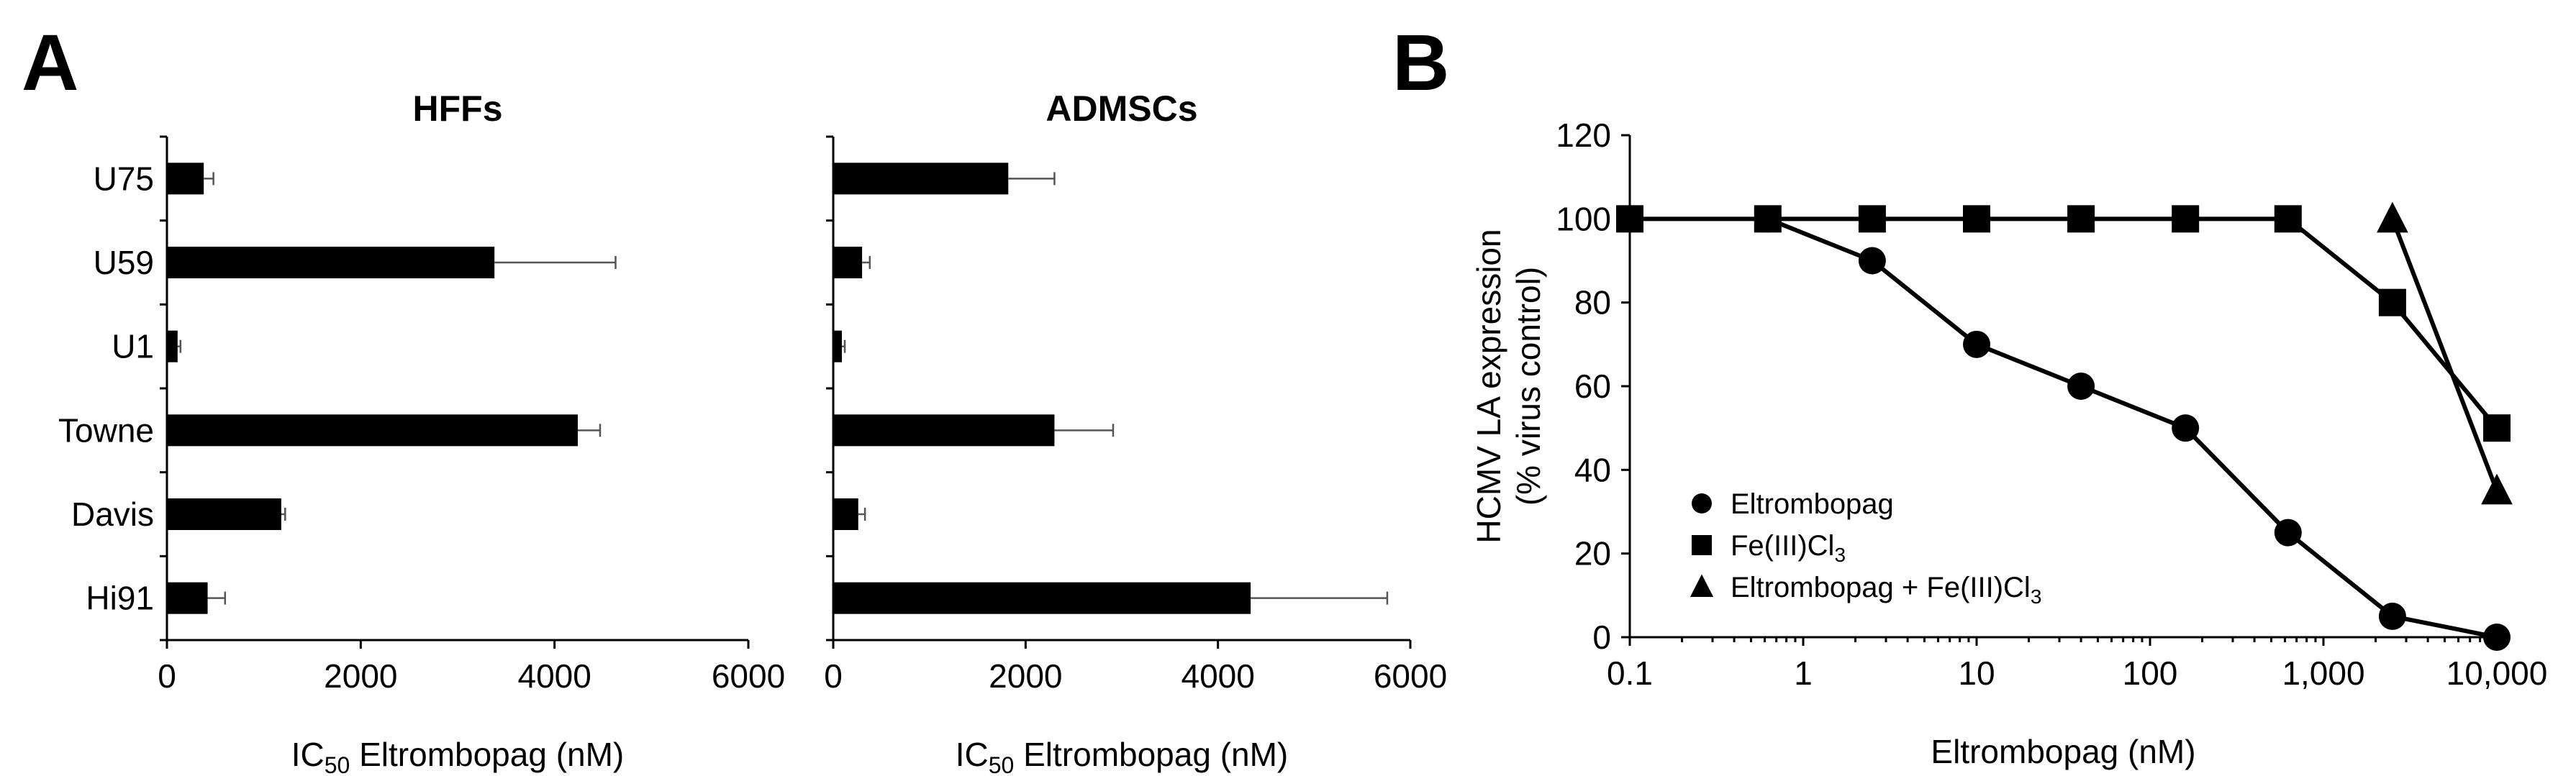  Describe the element at coordinates (331, 262) in the screenshot. I see `hffs-bar-u59` at that location.